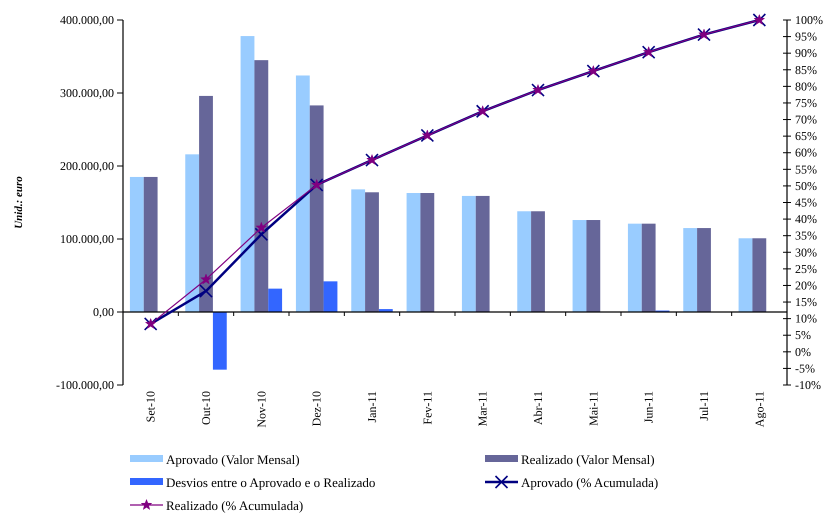  Describe the element at coordinates (806, 37) in the screenshot. I see `y2-tick-label: 95%` at that location.